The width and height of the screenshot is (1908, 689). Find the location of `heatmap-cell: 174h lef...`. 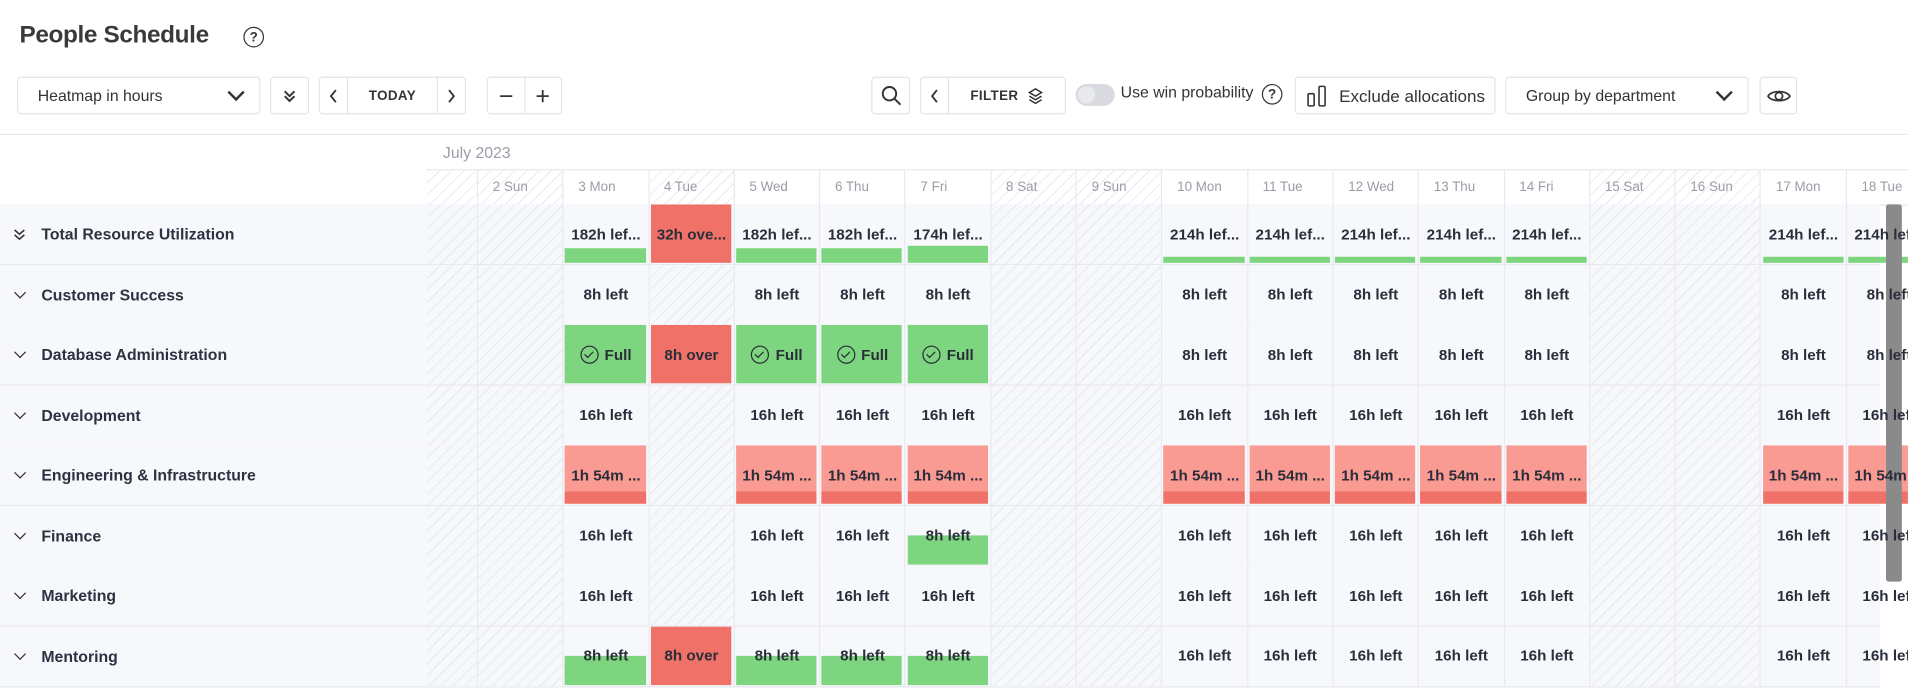

heatmap-cell: 174h lef... is located at coordinates (949, 234).